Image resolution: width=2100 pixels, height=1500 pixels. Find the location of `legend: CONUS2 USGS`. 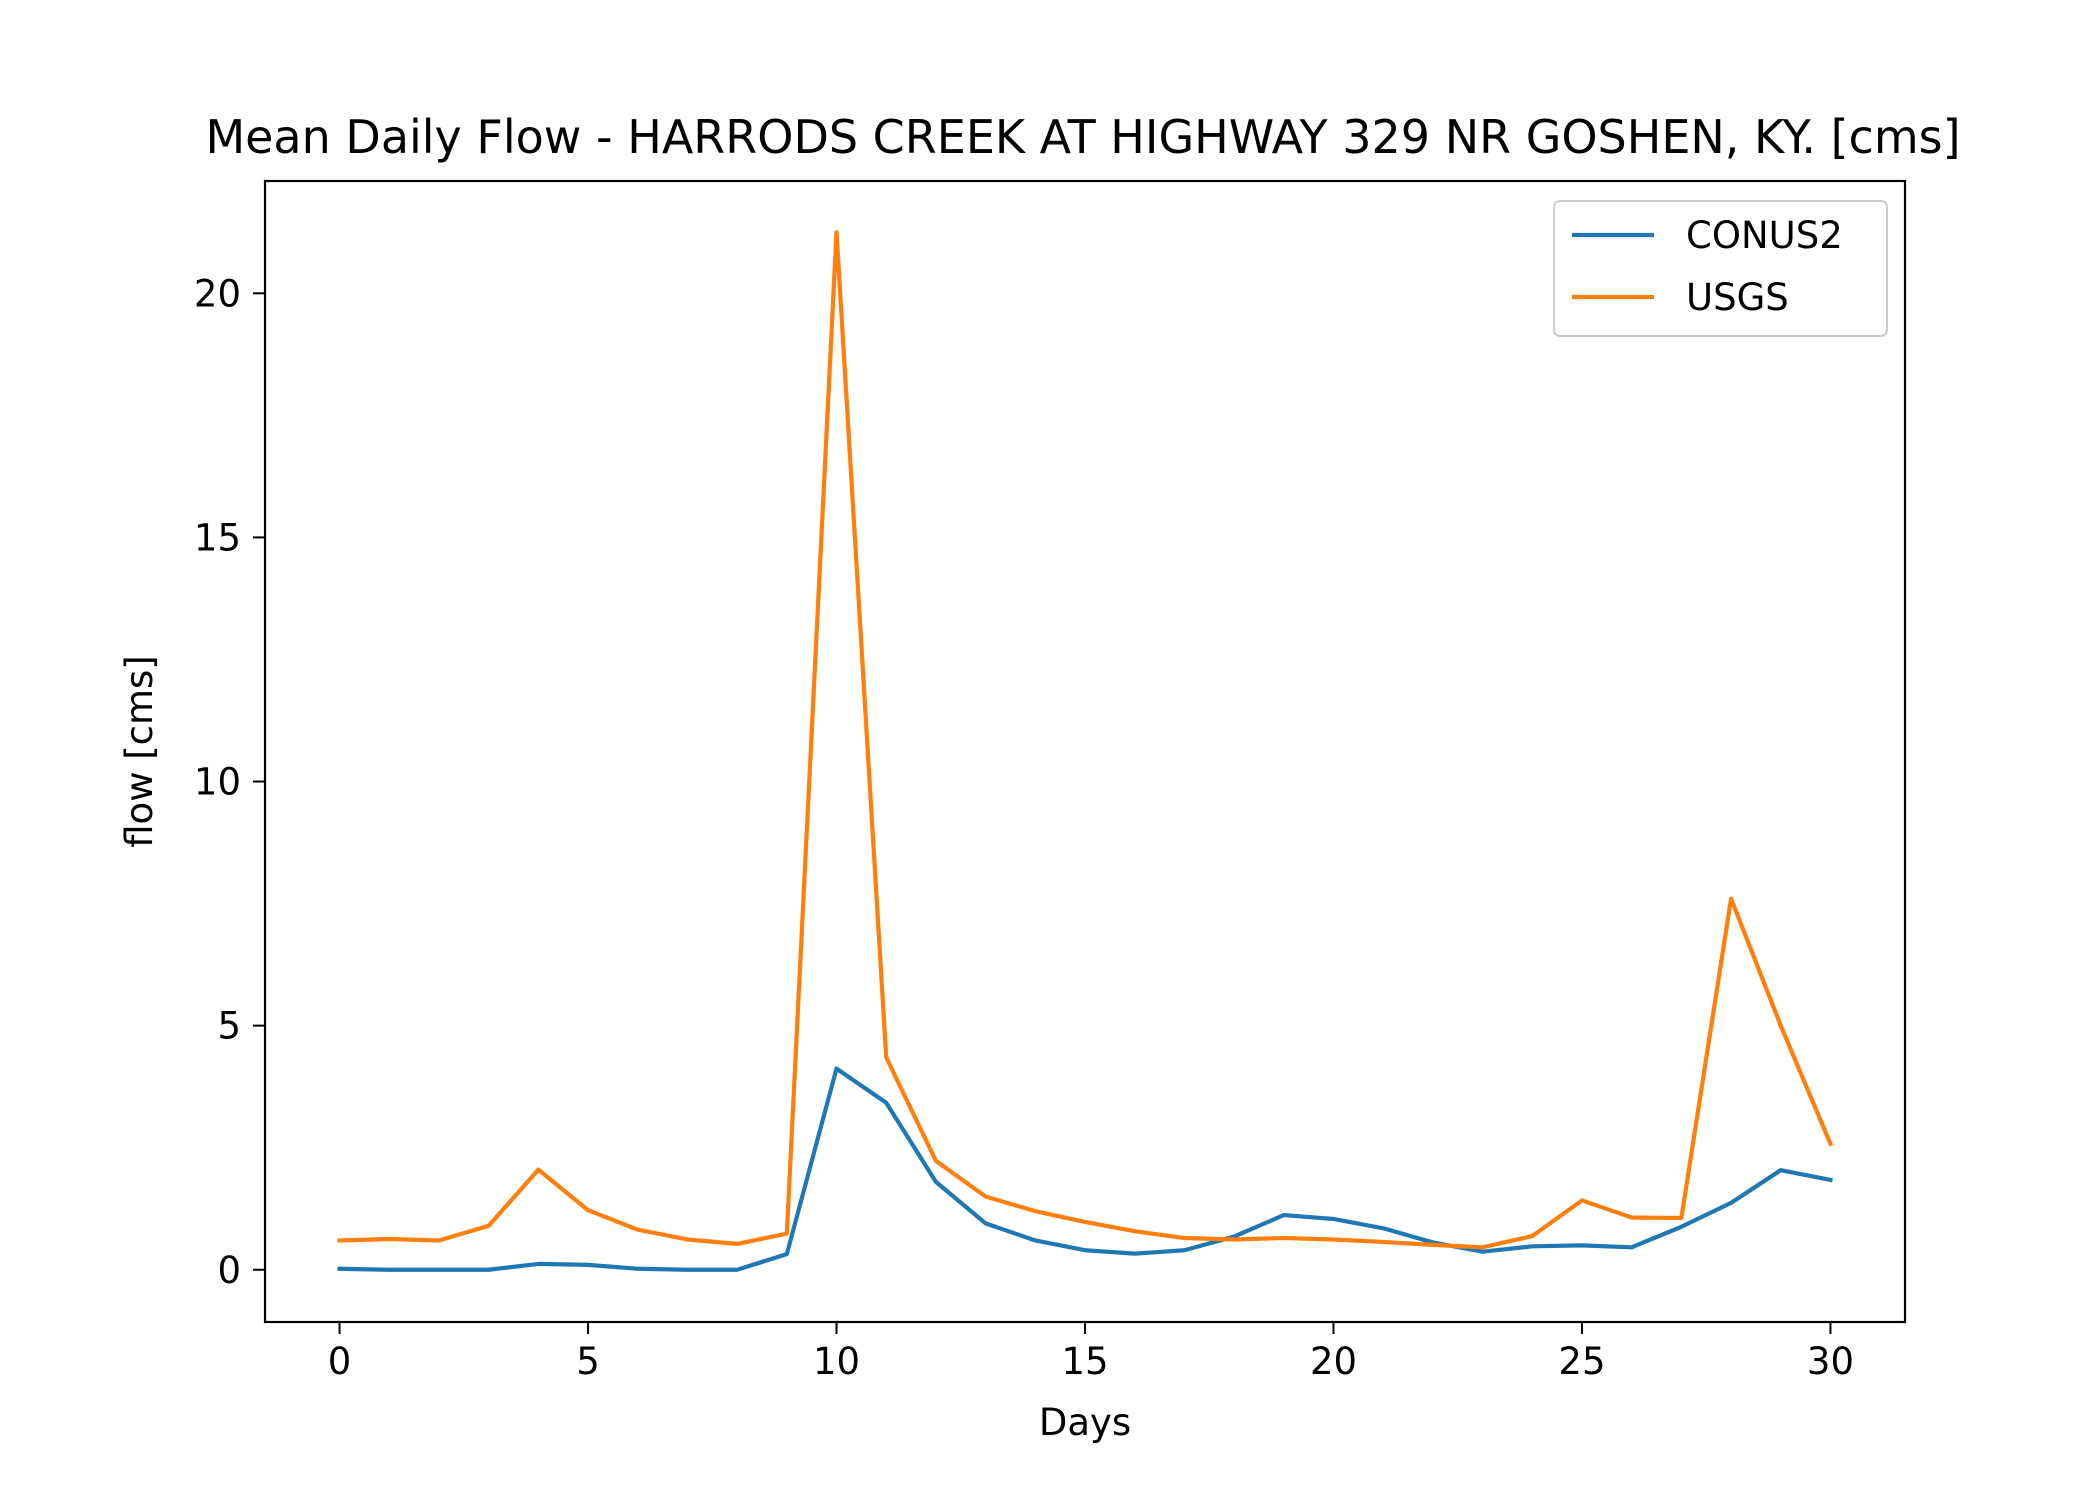

legend: CONUS2 USGS is located at coordinates (1720, 268).